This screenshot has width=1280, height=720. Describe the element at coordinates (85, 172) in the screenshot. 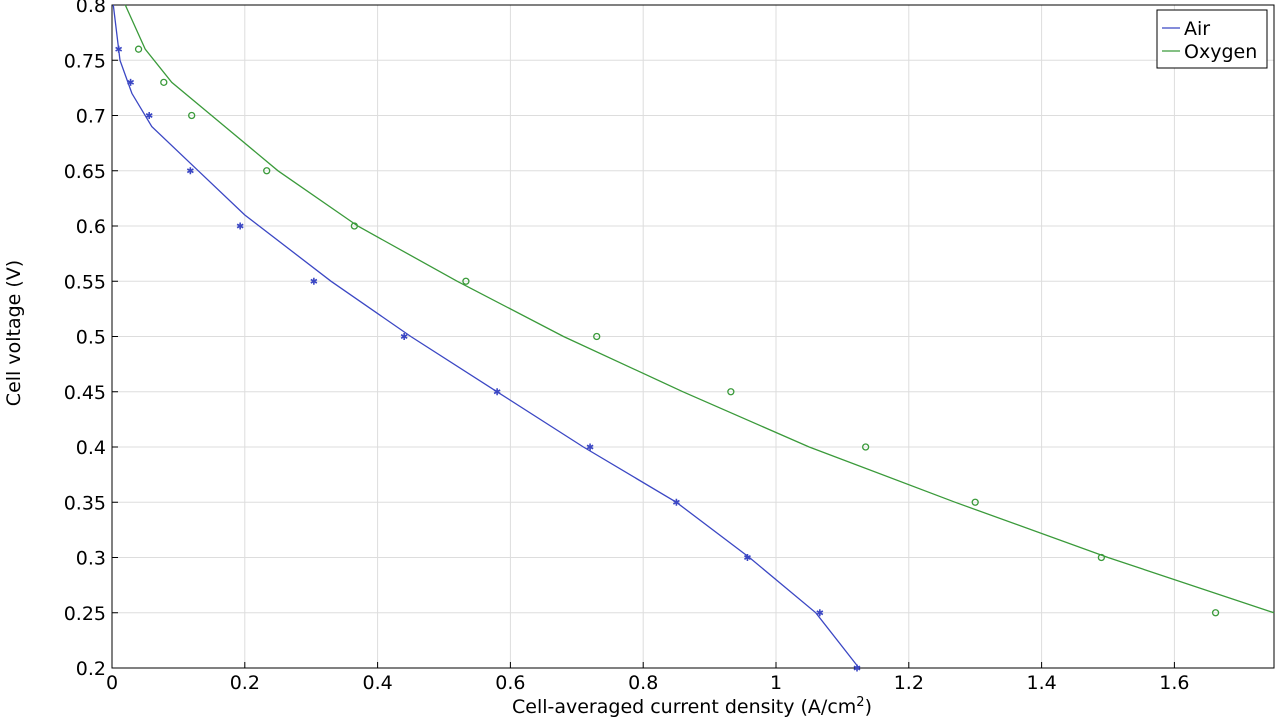

I see `y-tick-label: 0.65` at that location.